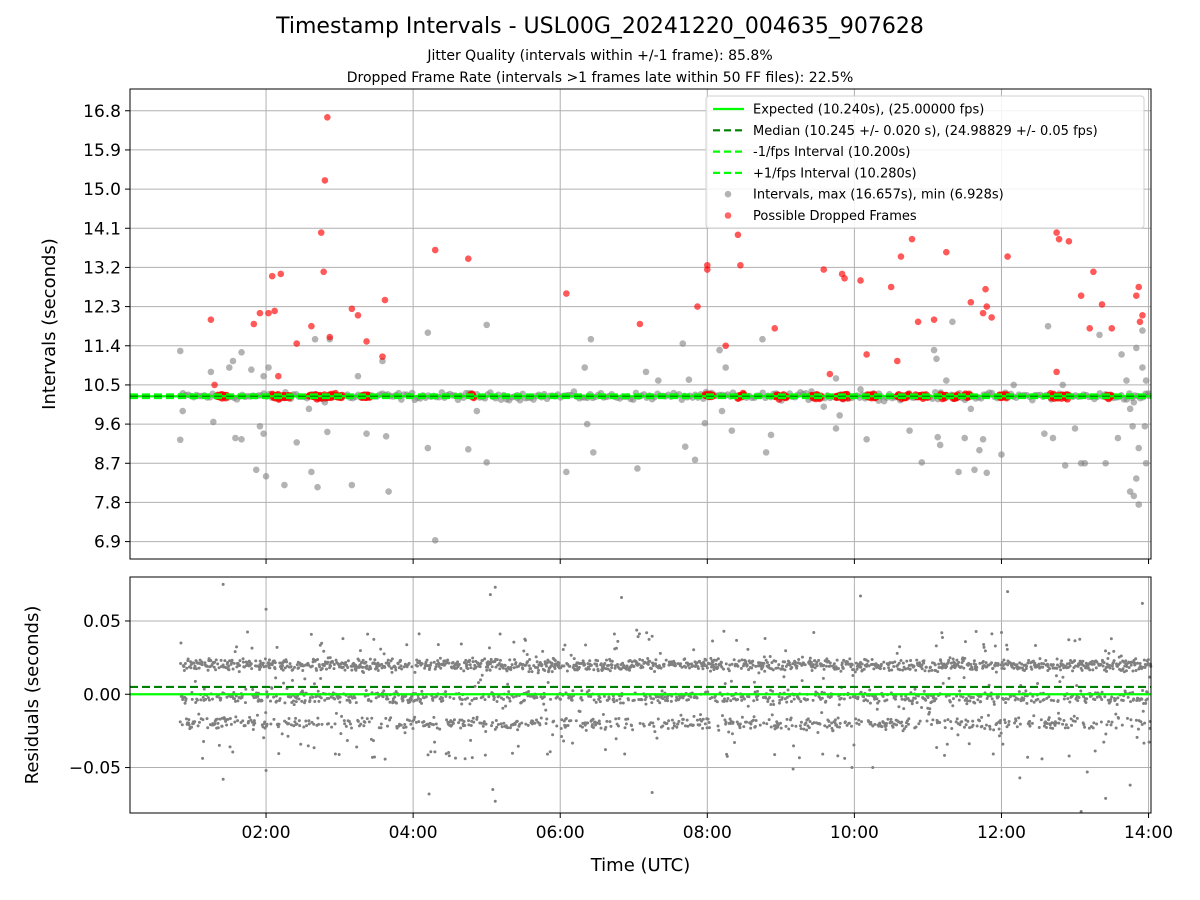 This screenshot has width=1200, height=900. What do you see at coordinates (835, 173) in the screenshot?
I see `legend-label: +1/fps Interval (10.280s)` at bounding box center [835, 173].